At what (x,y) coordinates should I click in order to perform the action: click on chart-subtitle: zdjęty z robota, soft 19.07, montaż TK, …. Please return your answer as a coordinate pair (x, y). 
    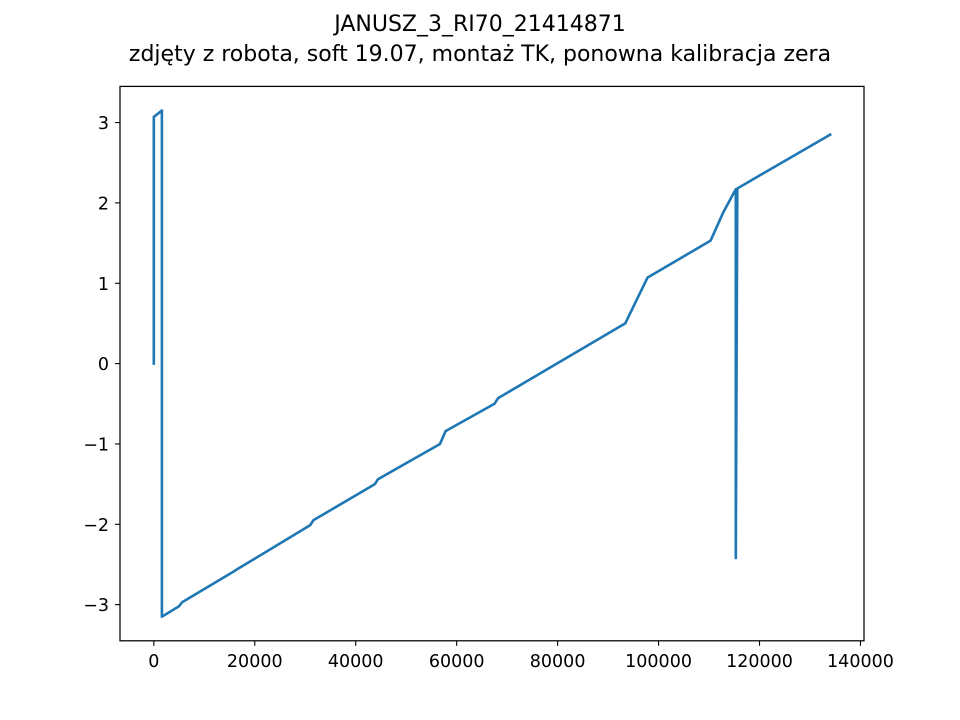
    Looking at the image, I should click on (480, 54).